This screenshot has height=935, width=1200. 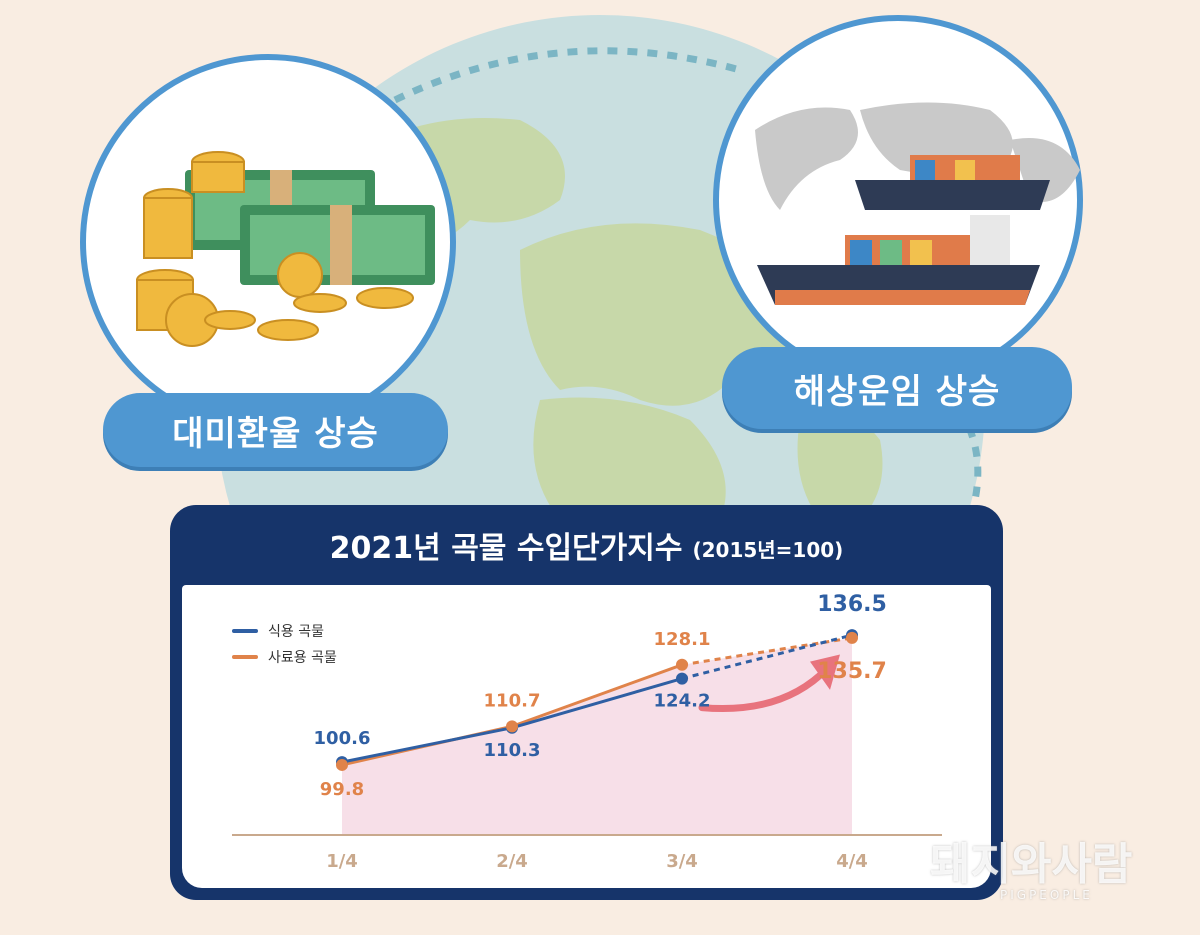 What do you see at coordinates (275, 430) in the screenshot?
I see `exchange-rate-rise-label: 대미환율 상승` at bounding box center [275, 430].